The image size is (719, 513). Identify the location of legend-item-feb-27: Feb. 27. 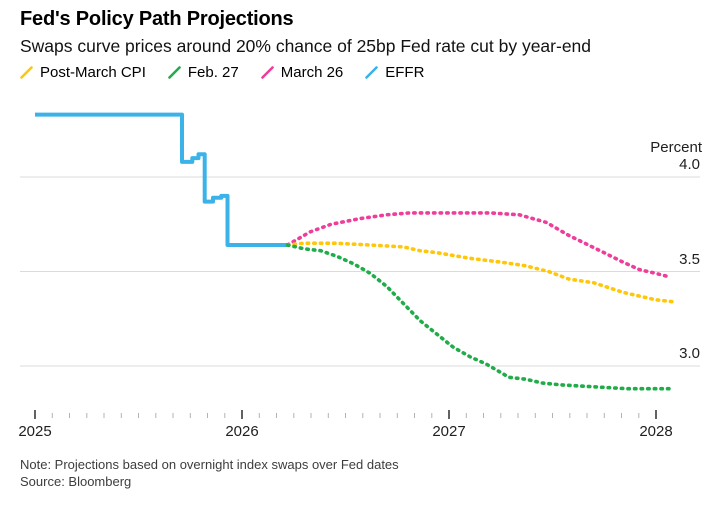
(203, 72).